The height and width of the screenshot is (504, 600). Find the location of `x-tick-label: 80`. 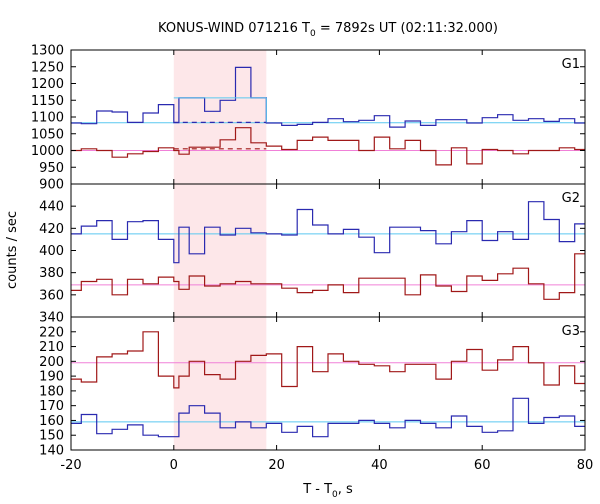

x-tick-label: 80 is located at coordinates (585, 465).